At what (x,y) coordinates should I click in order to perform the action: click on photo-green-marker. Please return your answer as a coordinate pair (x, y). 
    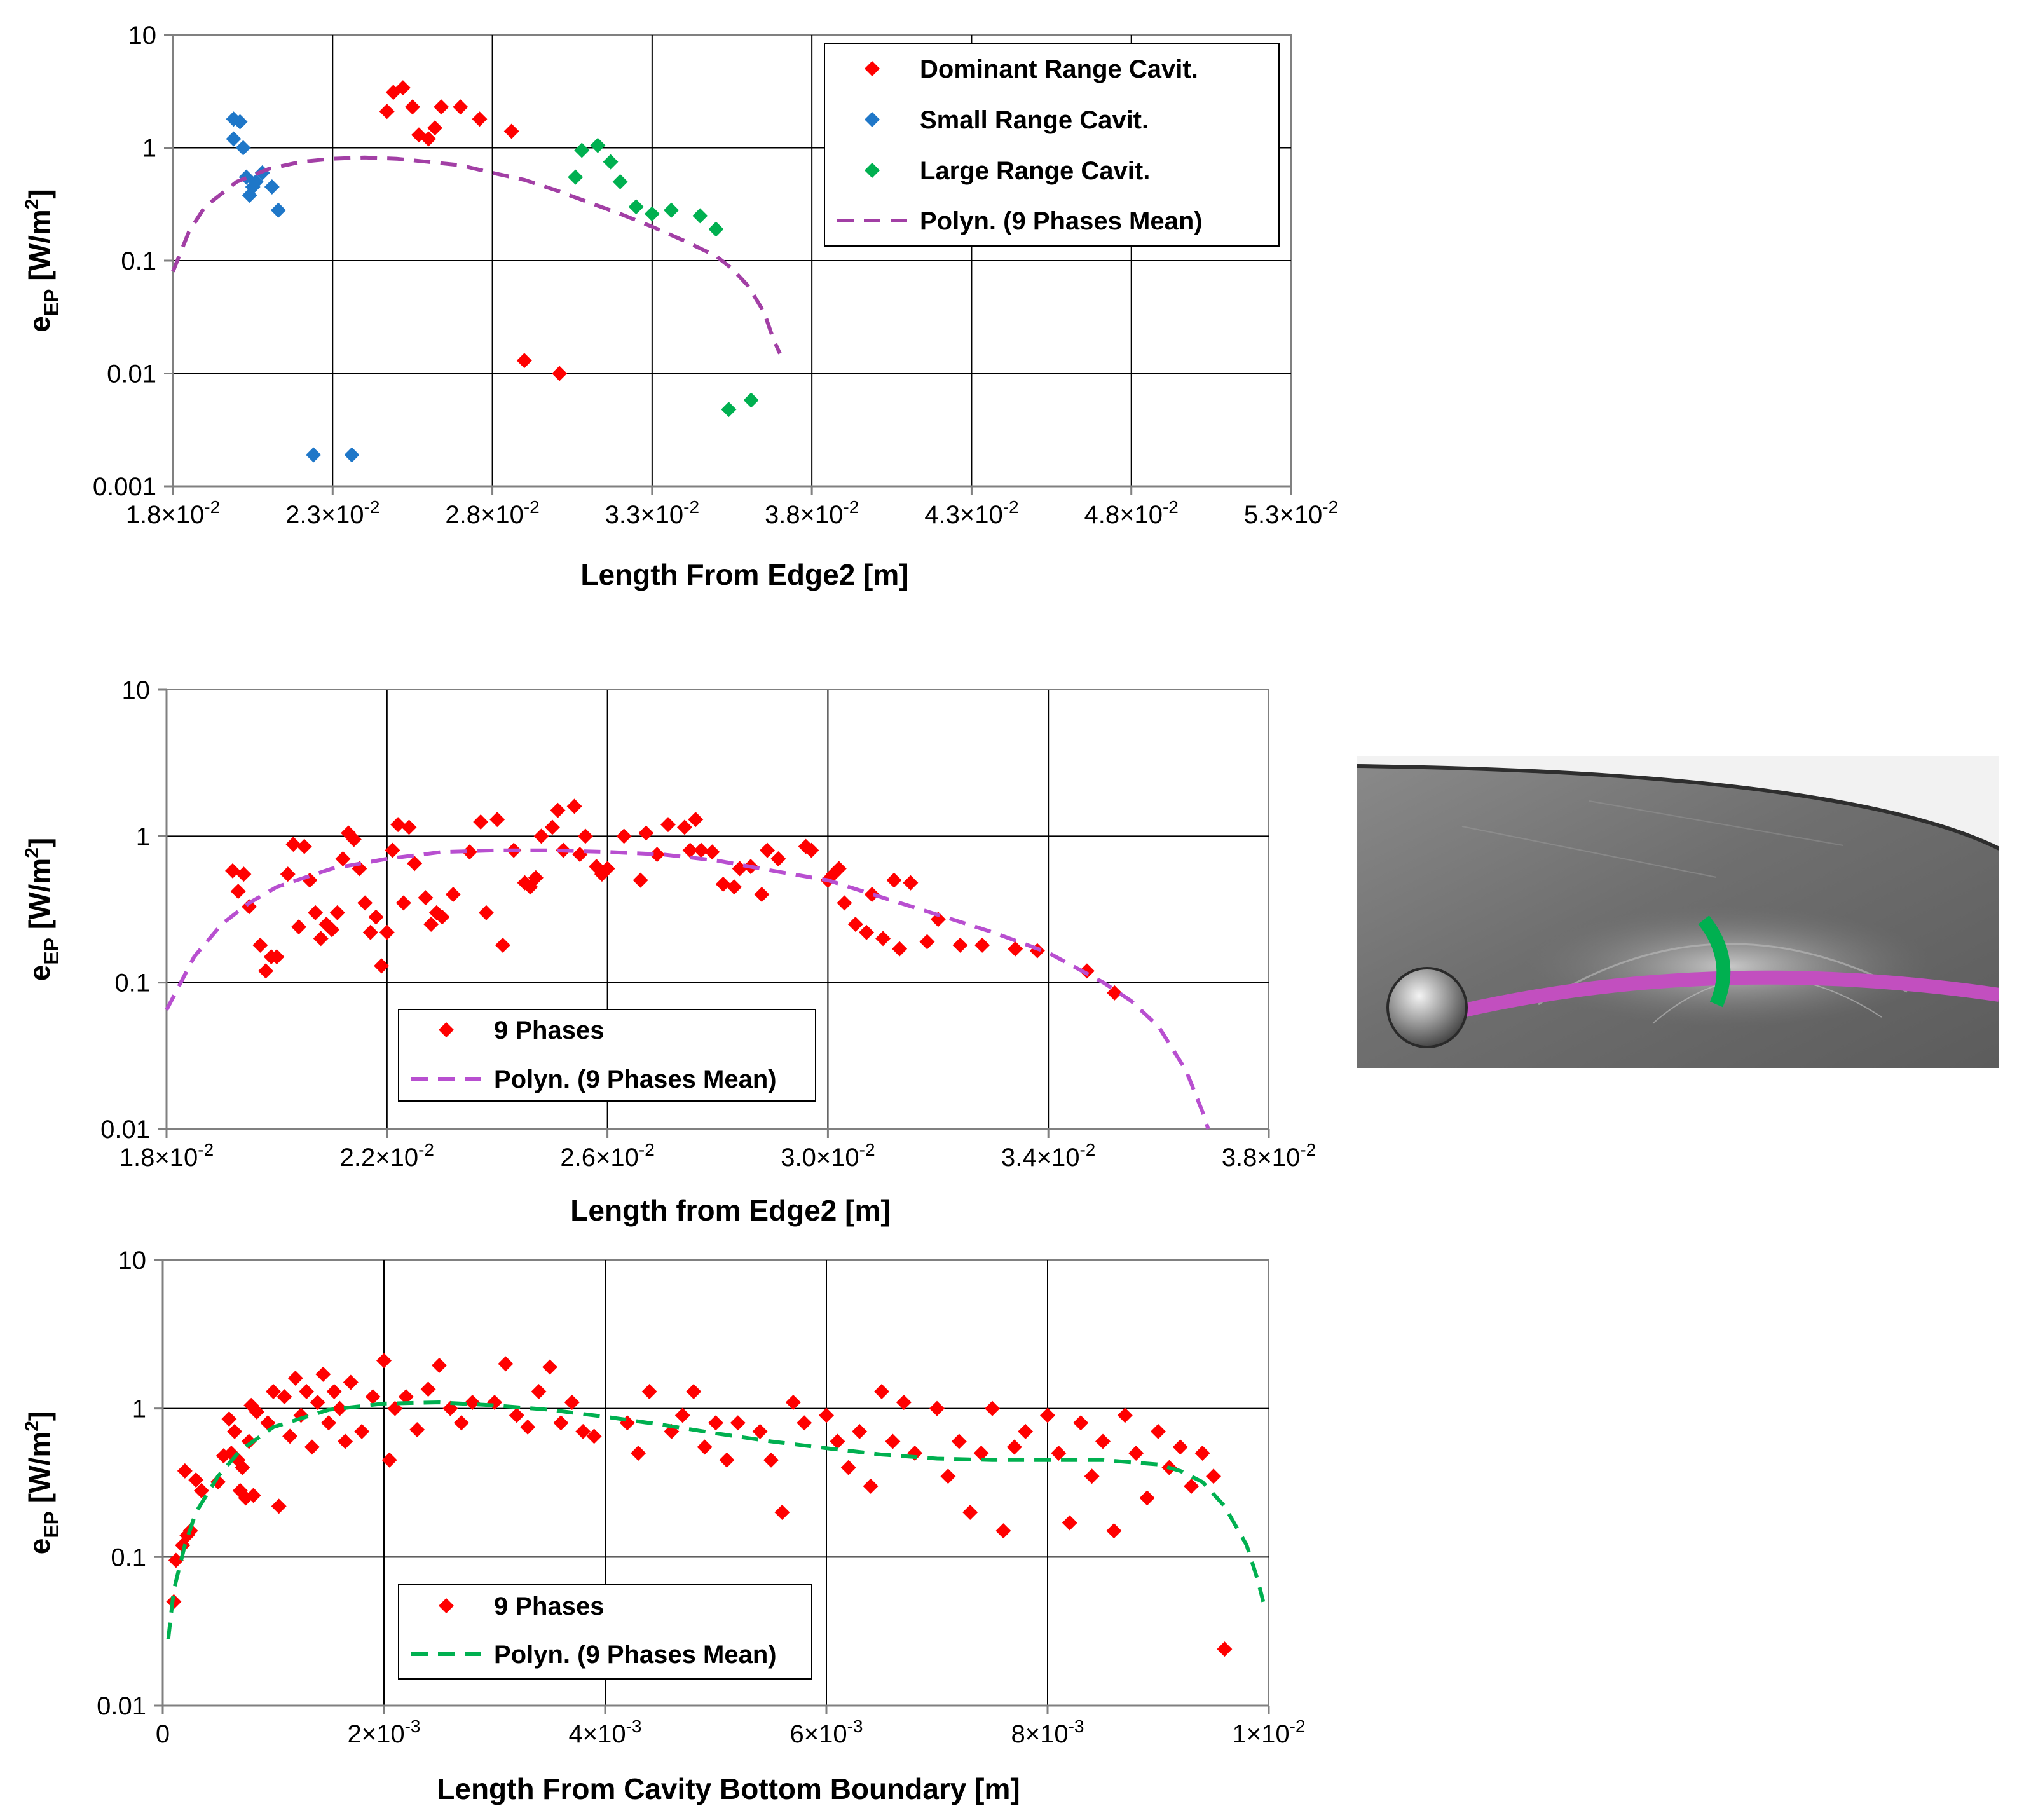
    Looking at the image, I should click on (1715, 962).